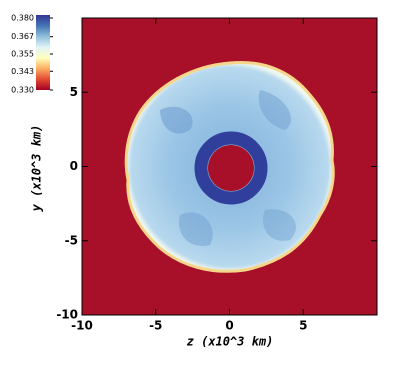 The height and width of the screenshot is (371, 407). What do you see at coordinates (229, 326) in the screenshot?
I see `x-tick-label: 0` at bounding box center [229, 326].